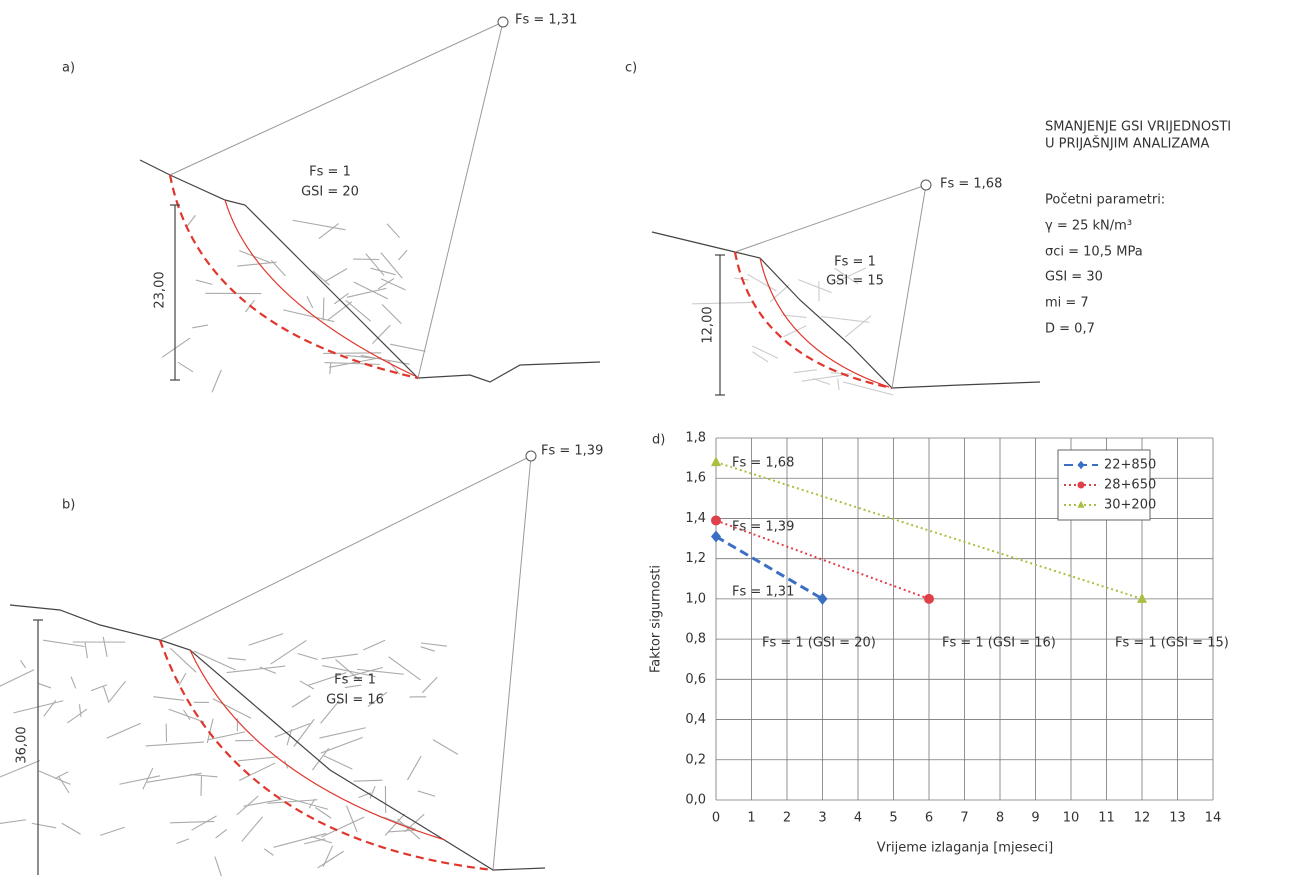  I want to click on gsi-label: GSI = 16, so click(355, 700).